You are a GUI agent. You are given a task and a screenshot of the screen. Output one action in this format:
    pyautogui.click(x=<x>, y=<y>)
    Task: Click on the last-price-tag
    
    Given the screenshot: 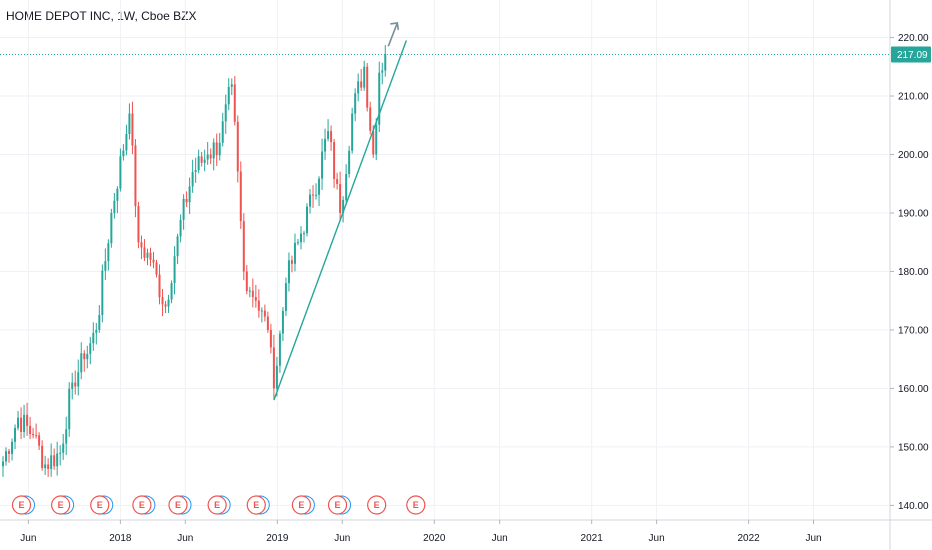 What is the action you would take?
    pyautogui.click(x=911, y=54)
    